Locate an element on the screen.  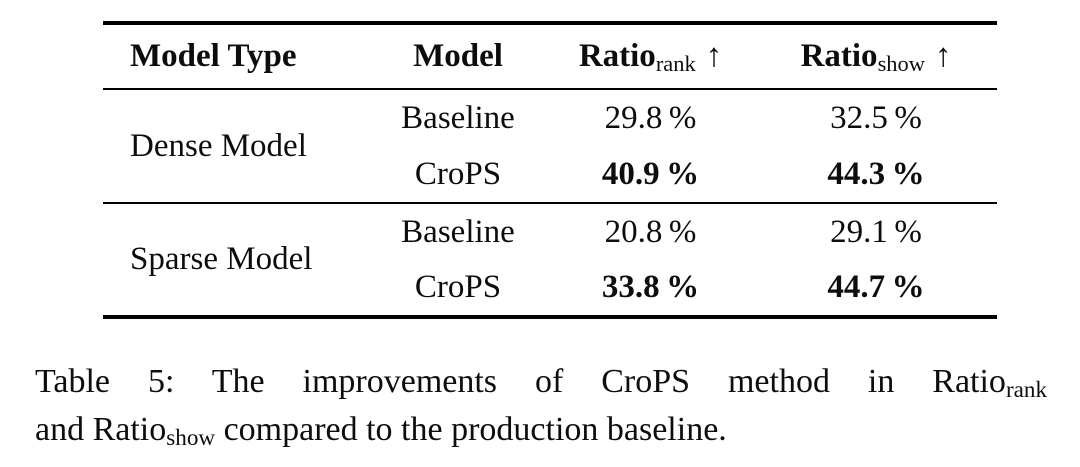
ratio-show-cell: 44.7 % is located at coordinates (876, 287).